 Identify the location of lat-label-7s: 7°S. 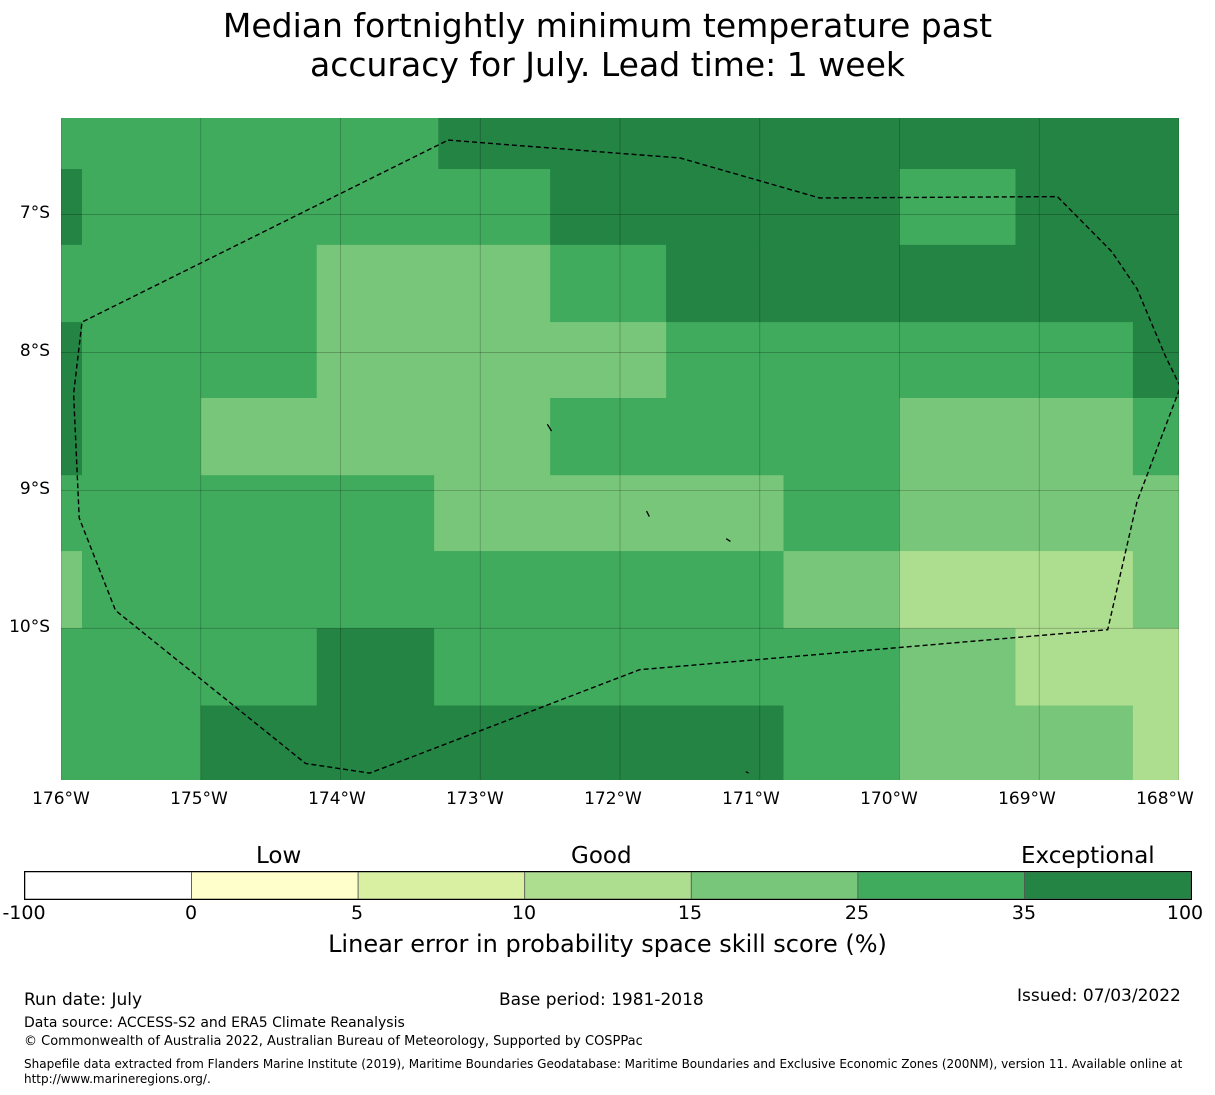
(34, 213).